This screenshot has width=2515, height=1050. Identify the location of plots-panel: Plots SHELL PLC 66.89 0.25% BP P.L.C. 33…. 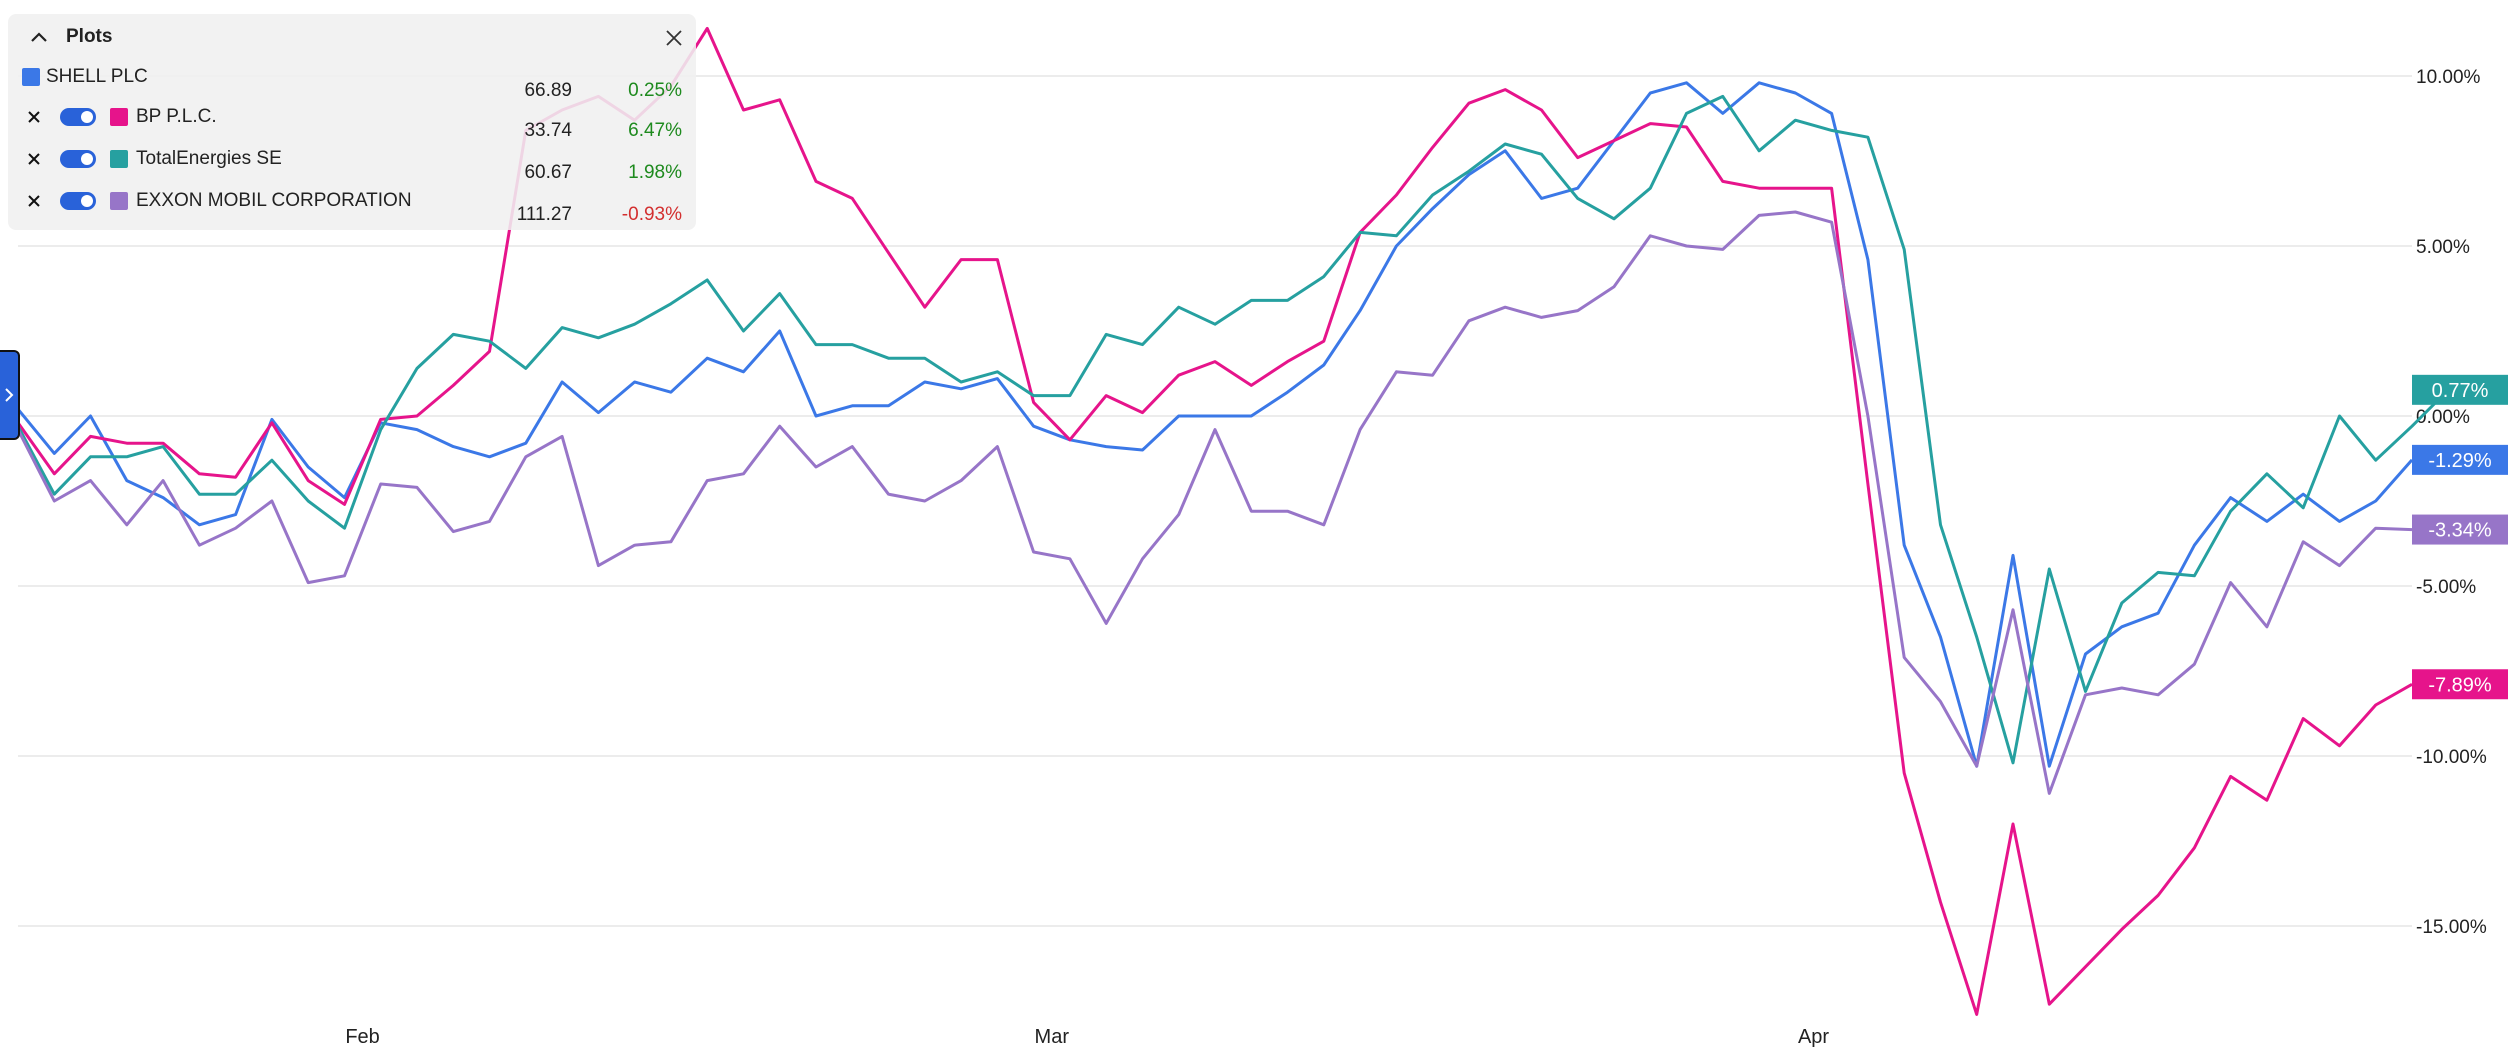
(352, 122).